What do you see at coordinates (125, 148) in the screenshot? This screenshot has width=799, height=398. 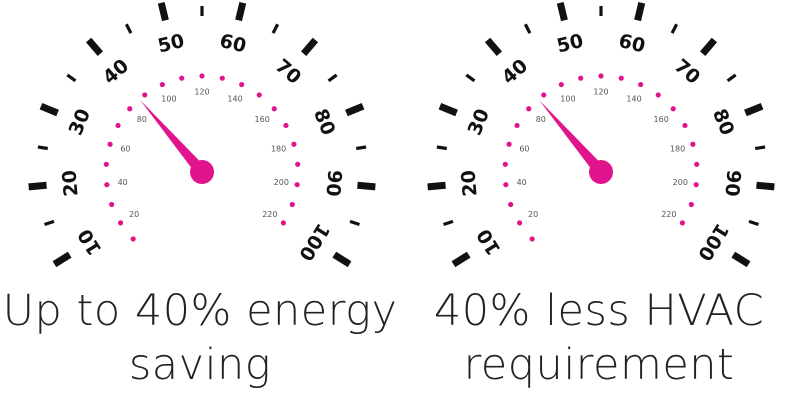 I see `gauge-inner-label: 60` at bounding box center [125, 148].